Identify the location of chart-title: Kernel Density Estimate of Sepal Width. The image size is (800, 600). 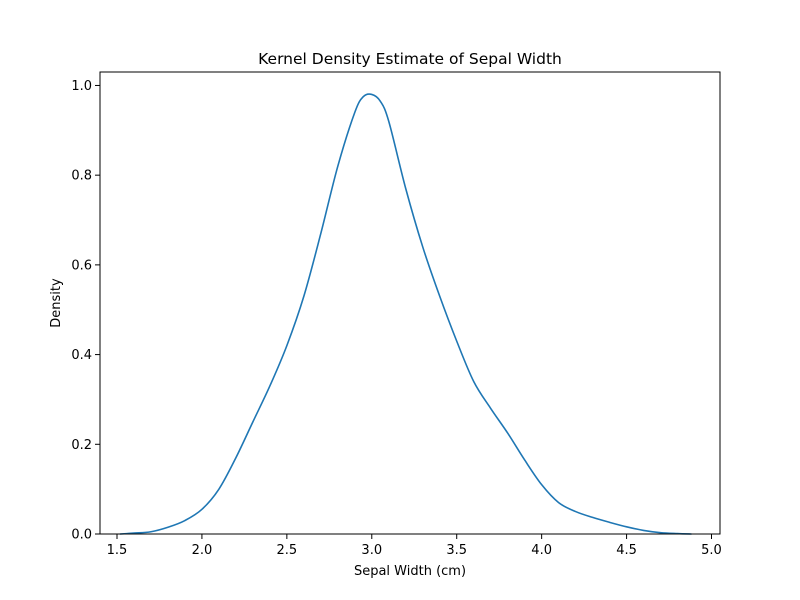
(410, 59).